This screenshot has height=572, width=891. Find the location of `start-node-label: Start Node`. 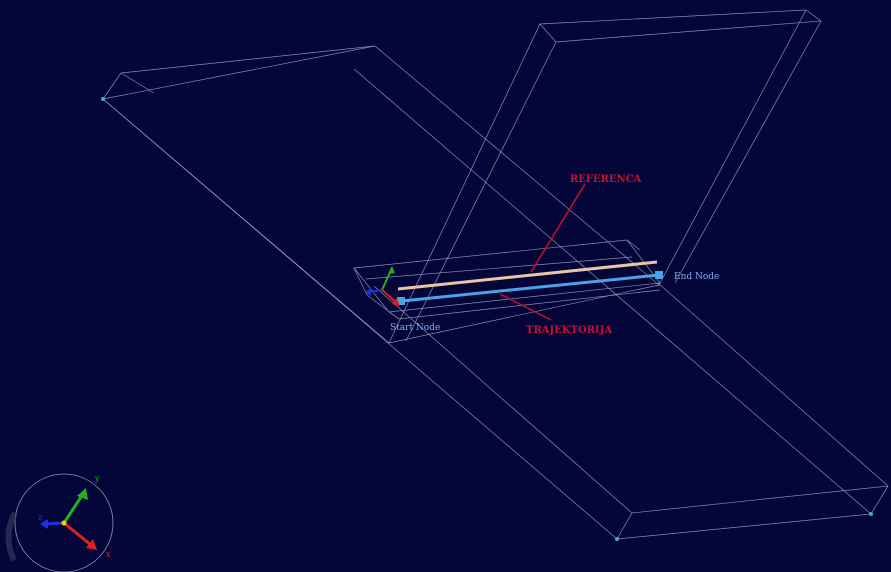

start-node-label: Start Node is located at coordinates (415, 328).